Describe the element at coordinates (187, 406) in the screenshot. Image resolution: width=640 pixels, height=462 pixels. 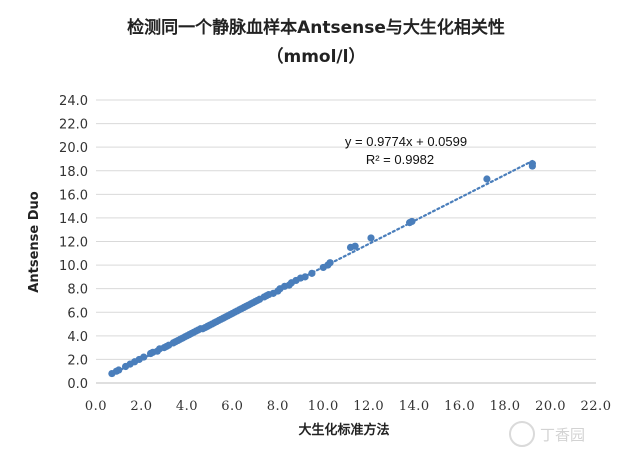
I see `x-tick-label: 4.0` at that location.